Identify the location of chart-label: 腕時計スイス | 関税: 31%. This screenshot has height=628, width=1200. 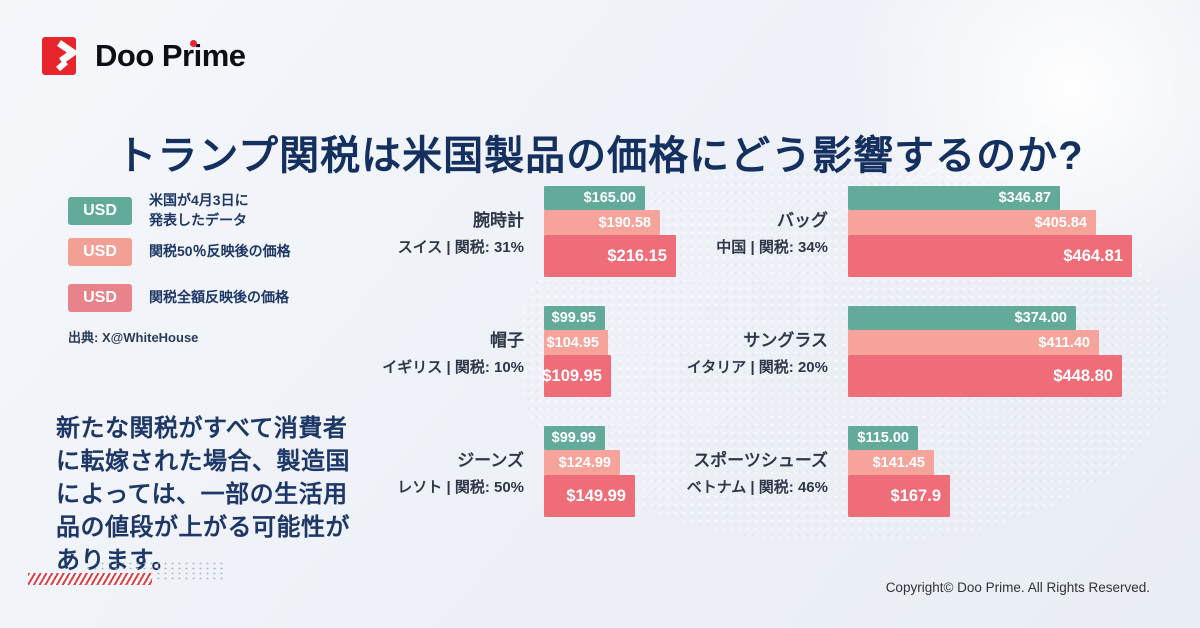
(429, 231).